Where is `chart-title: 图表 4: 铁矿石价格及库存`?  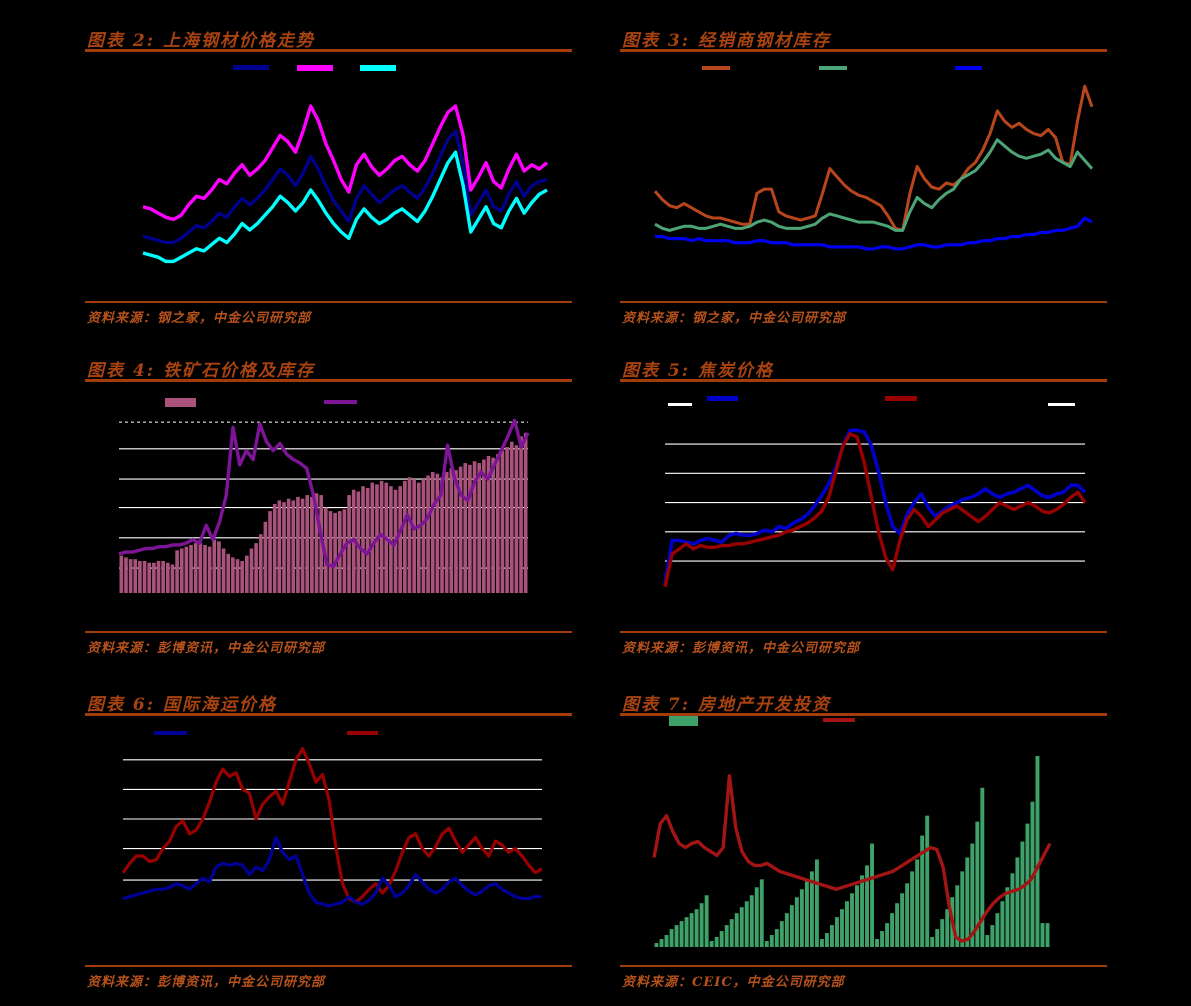
chart-title: 图表 4: 铁矿石价格及库存 is located at coordinates (201, 371).